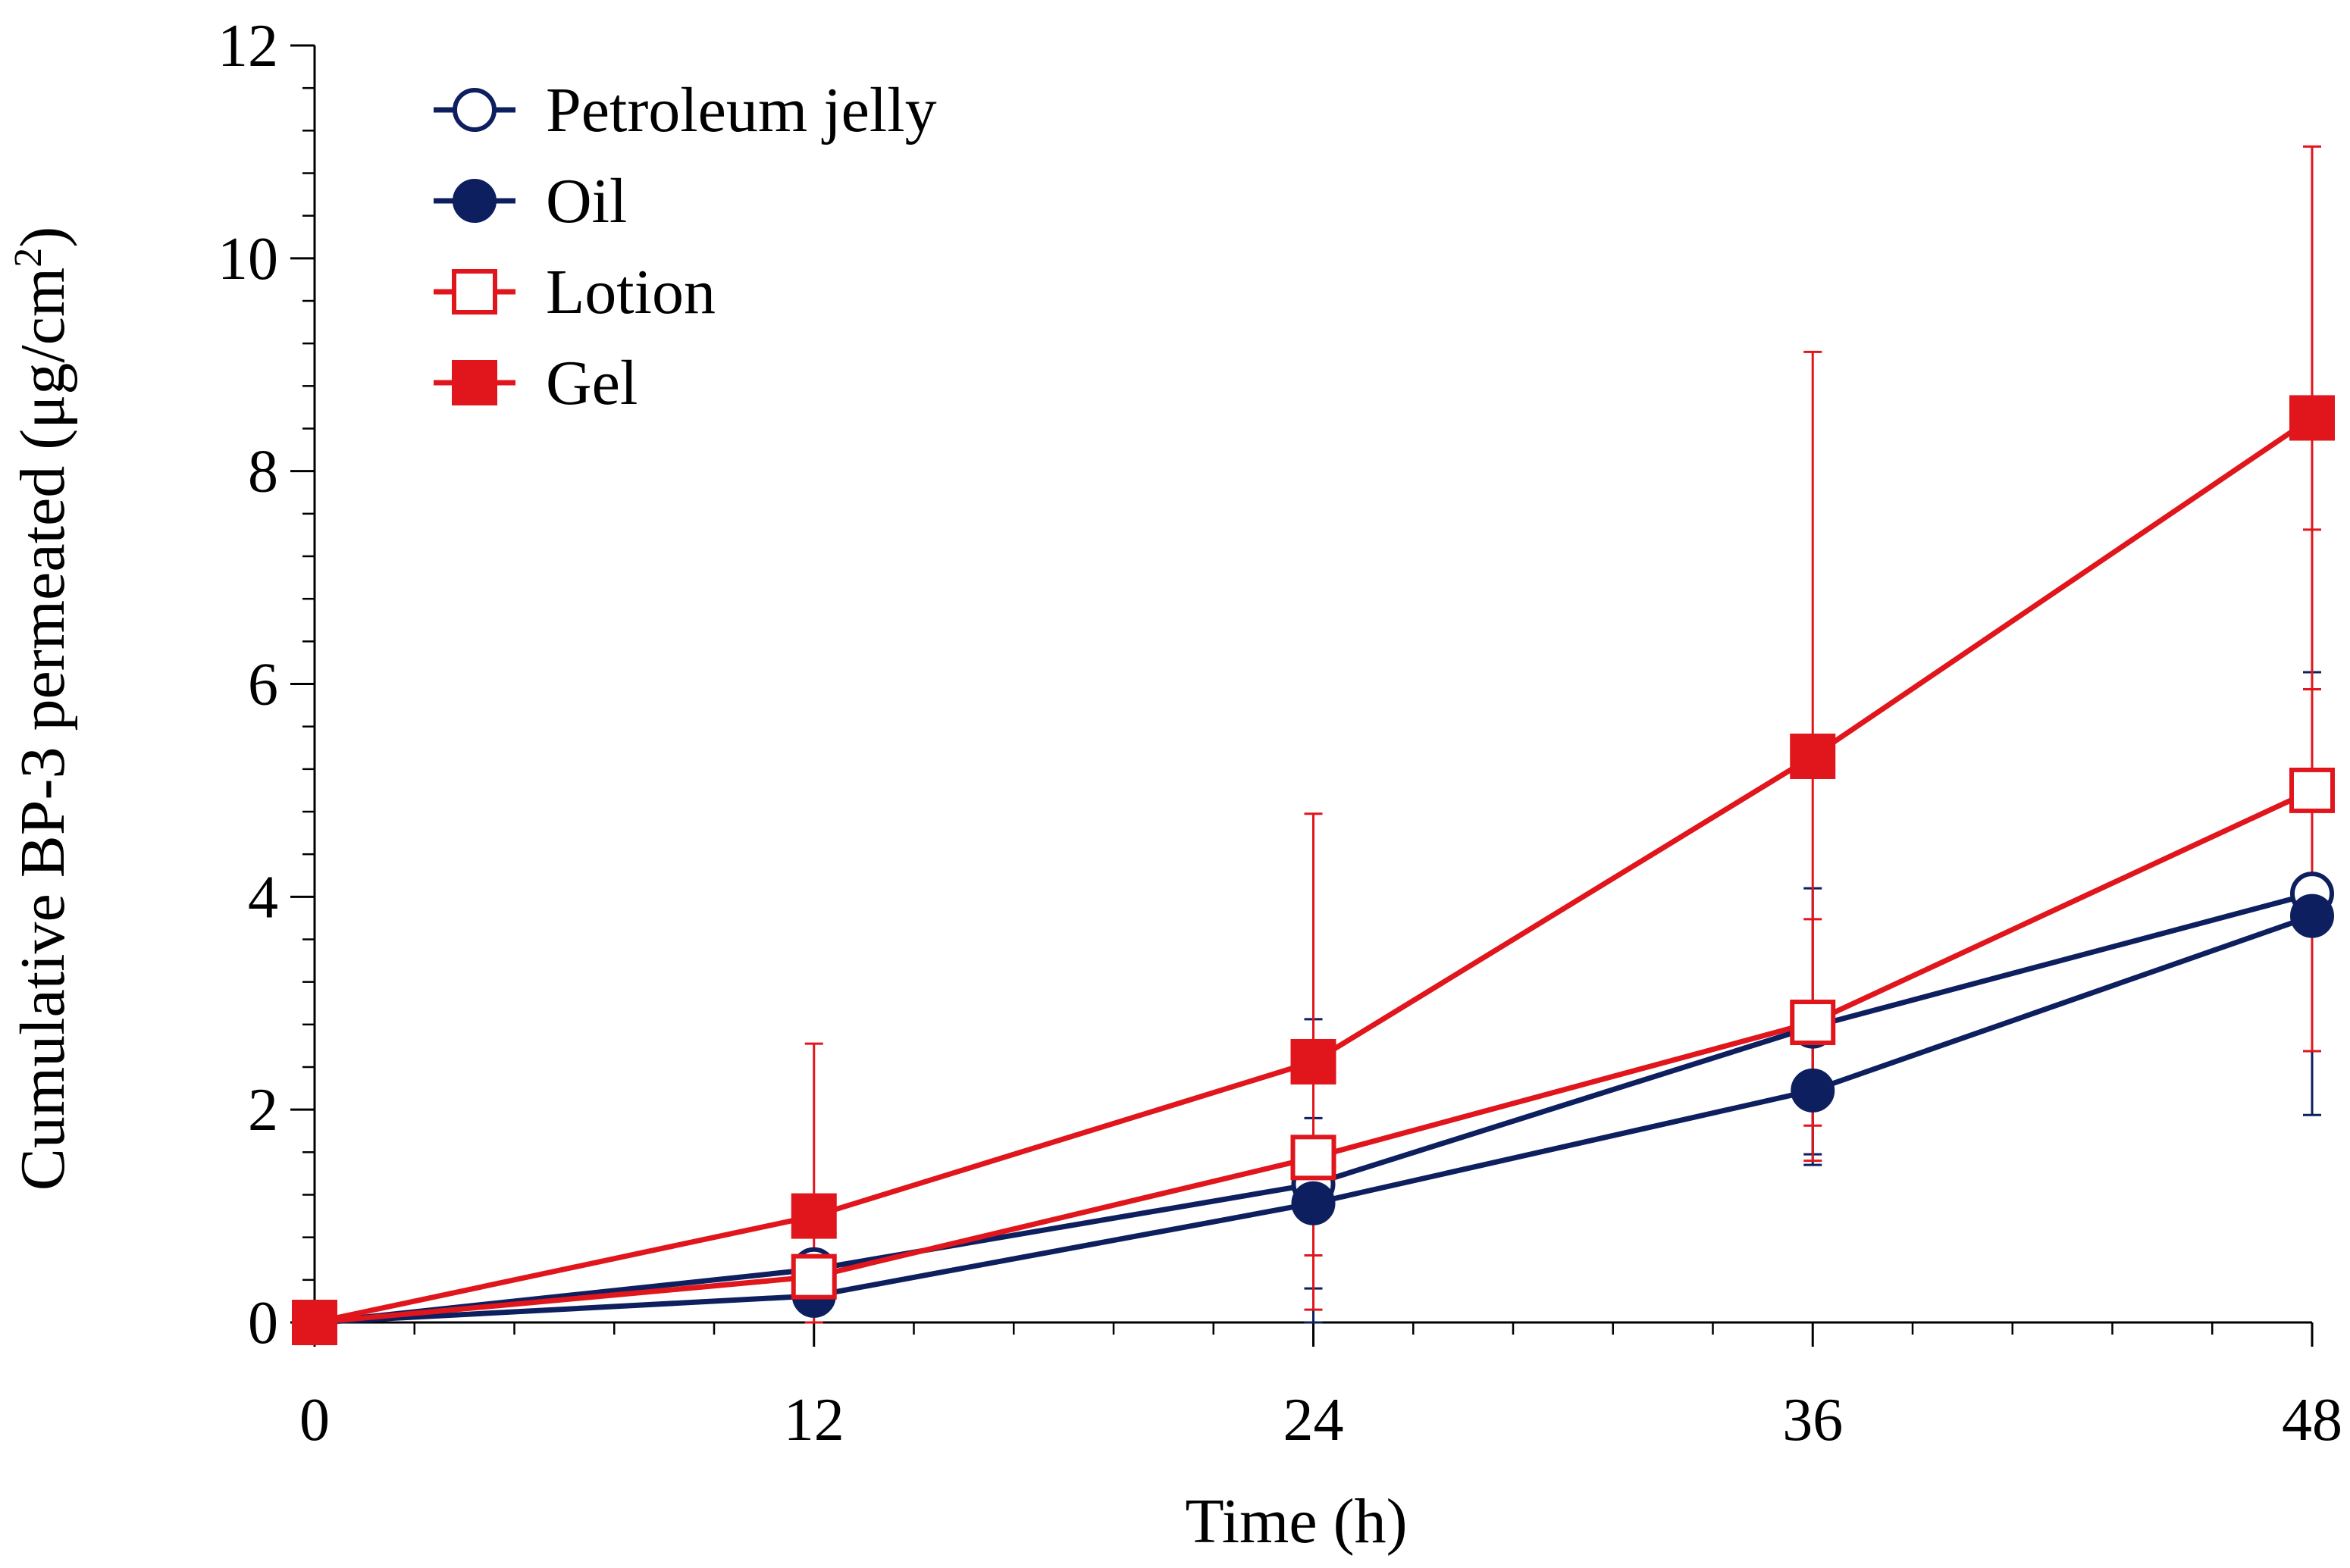  What do you see at coordinates (43, 729) in the screenshot?
I see `y-axis-title-main: Cumulative BP-3 permeated (μg/cm` at bounding box center [43, 729].